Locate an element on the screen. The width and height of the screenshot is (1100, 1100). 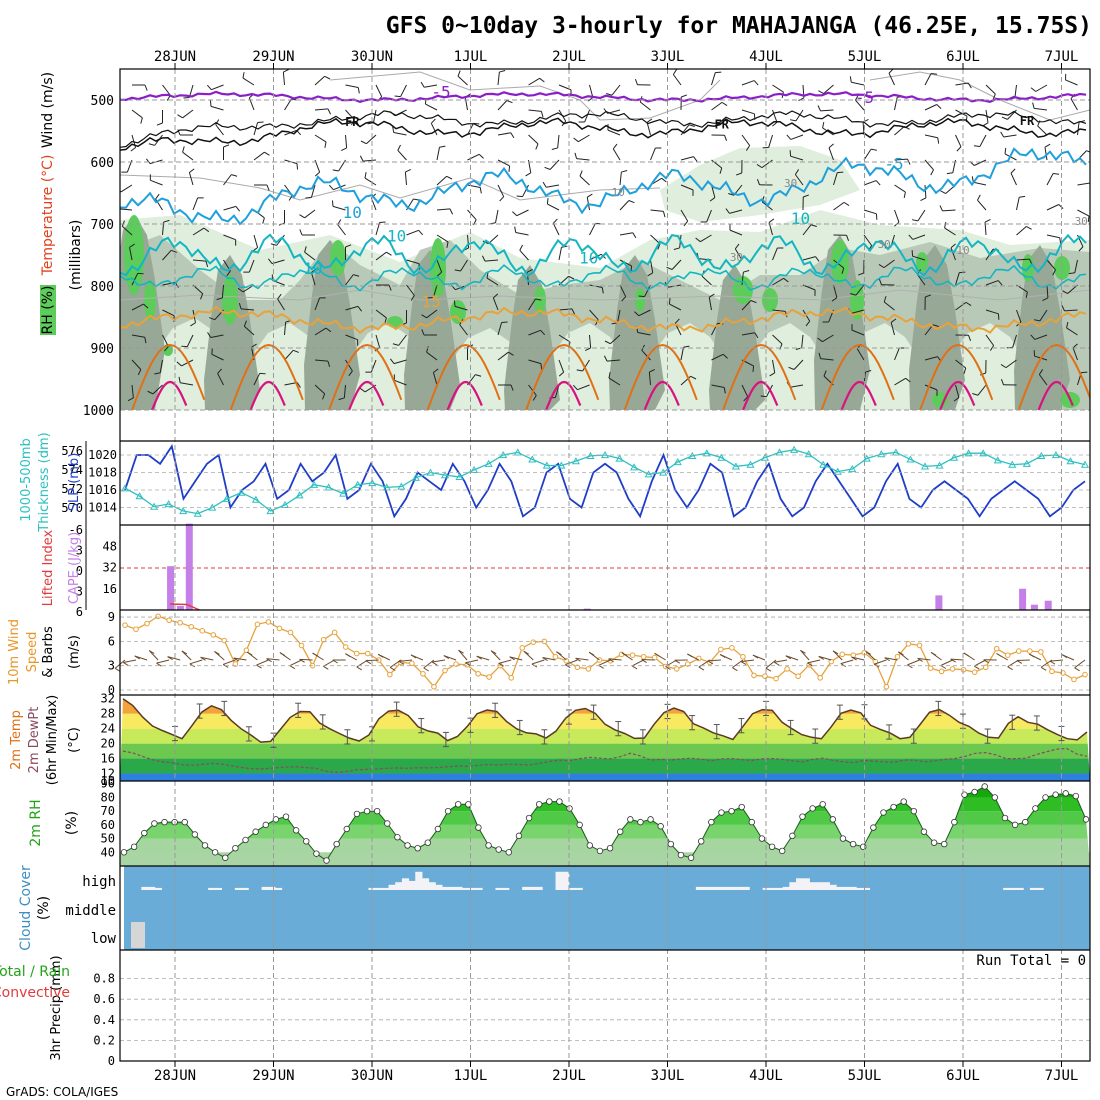
x-tick-label-bottom: 3JUL is located at coordinates (668, 1076).